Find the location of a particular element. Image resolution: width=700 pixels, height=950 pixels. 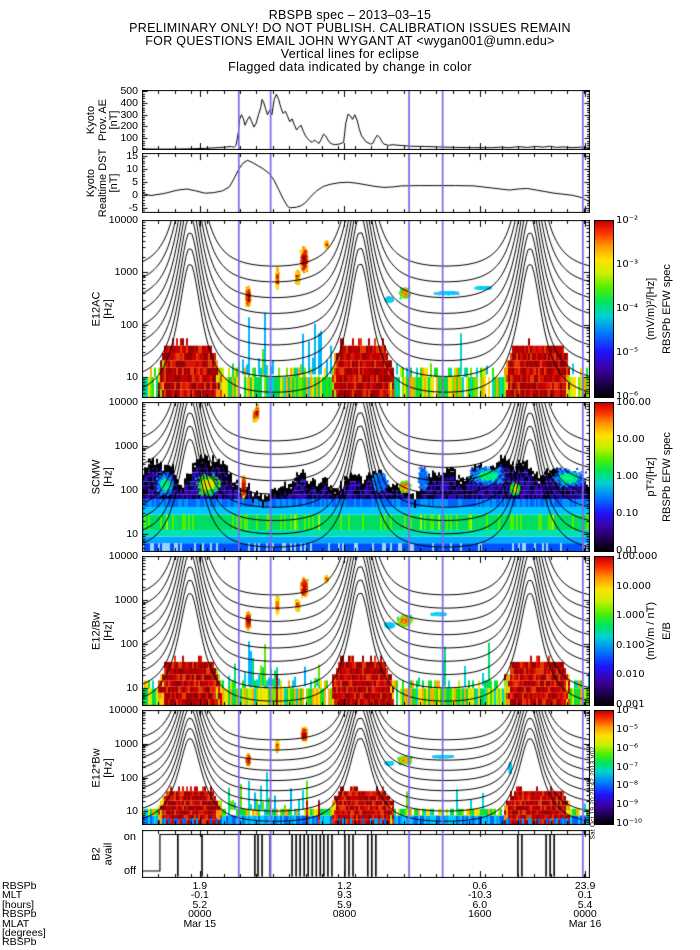

kyoto-dst-ytick: 0 is located at coordinates (135, 194).